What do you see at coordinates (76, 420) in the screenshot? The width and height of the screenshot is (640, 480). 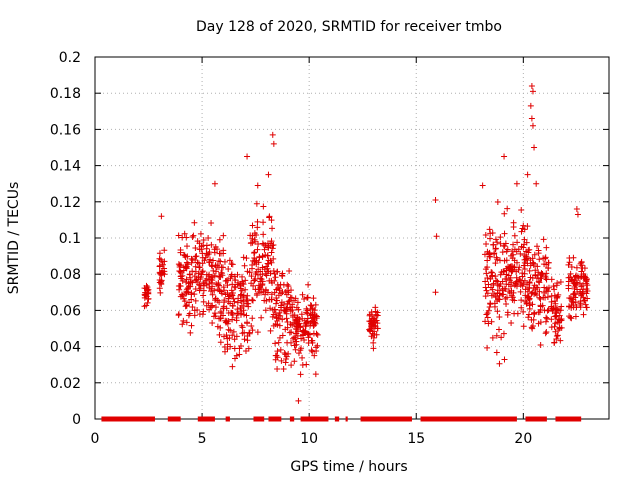 I see `y-tick-label: 0` at bounding box center [76, 420].